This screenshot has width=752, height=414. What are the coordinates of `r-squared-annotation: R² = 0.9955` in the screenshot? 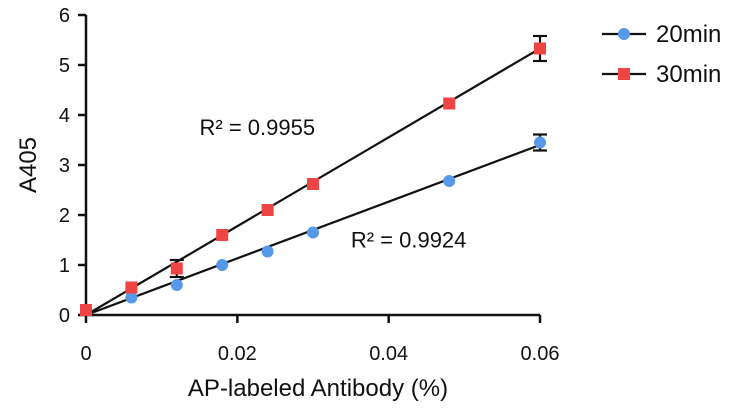 It's located at (258, 127).